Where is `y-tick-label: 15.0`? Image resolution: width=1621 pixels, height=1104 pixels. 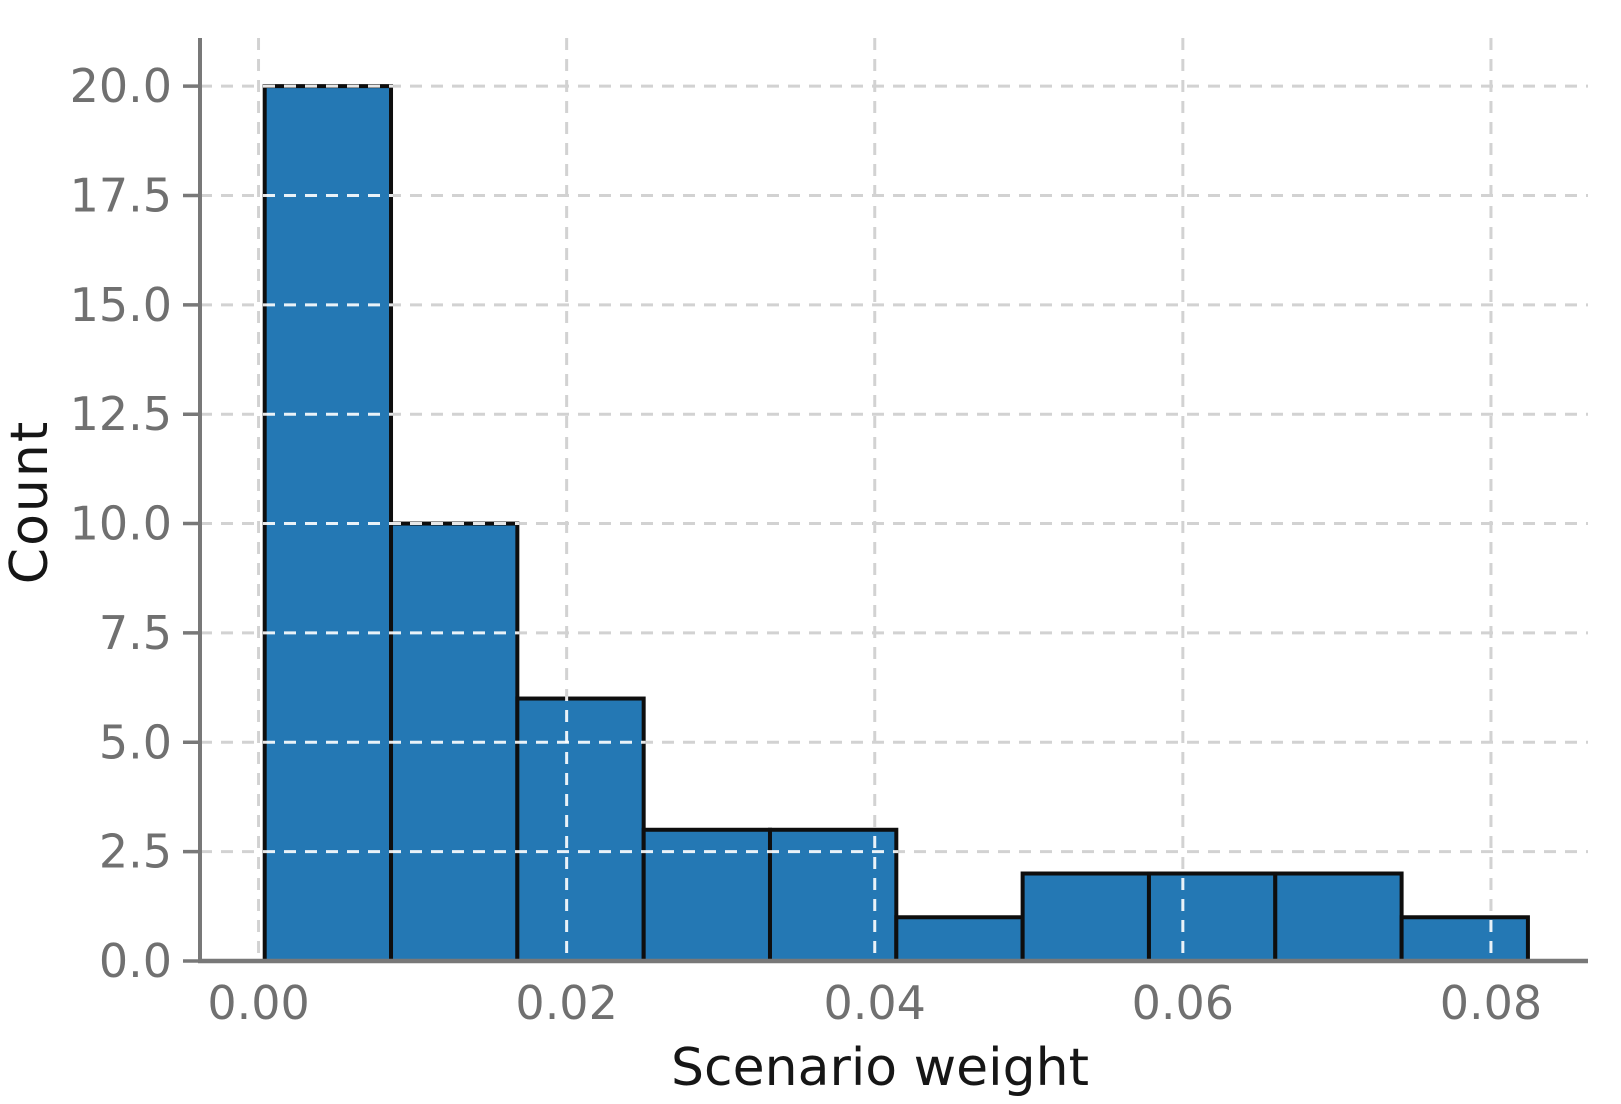 y-tick-label: 15.0 is located at coordinates (121, 305).